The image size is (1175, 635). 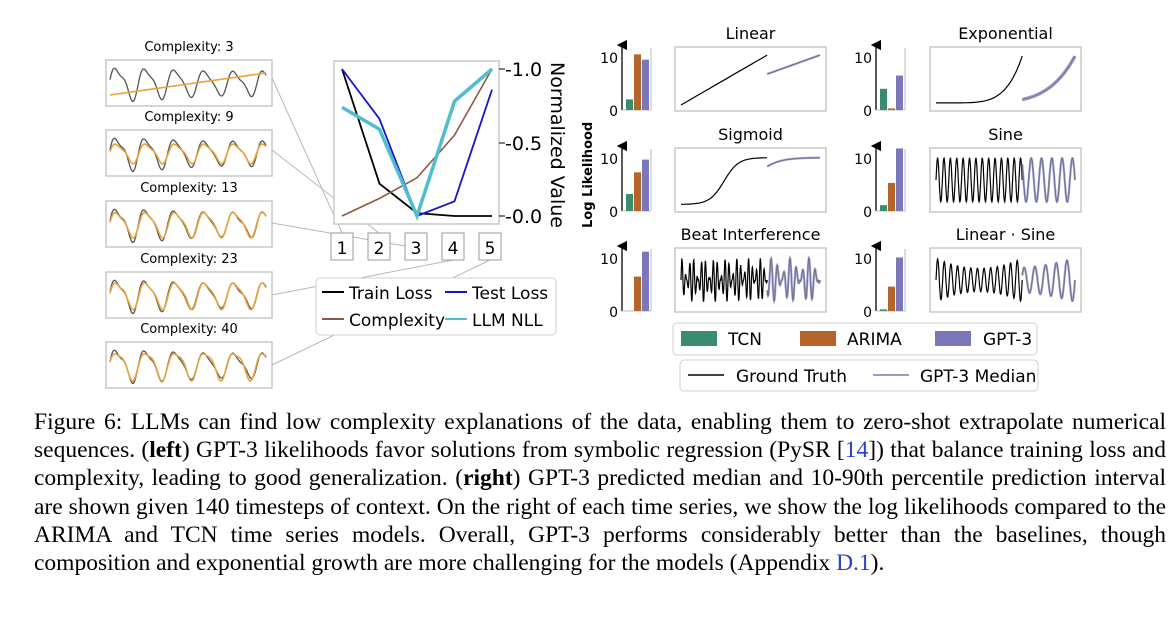 I want to click on xtick-3: 3, so click(x=416, y=249).